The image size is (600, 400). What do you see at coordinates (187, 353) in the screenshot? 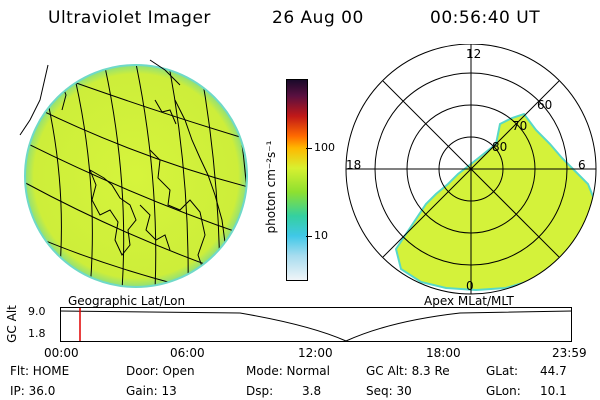
I see `timeline-xtick-0600: 06:00` at bounding box center [187, 353].